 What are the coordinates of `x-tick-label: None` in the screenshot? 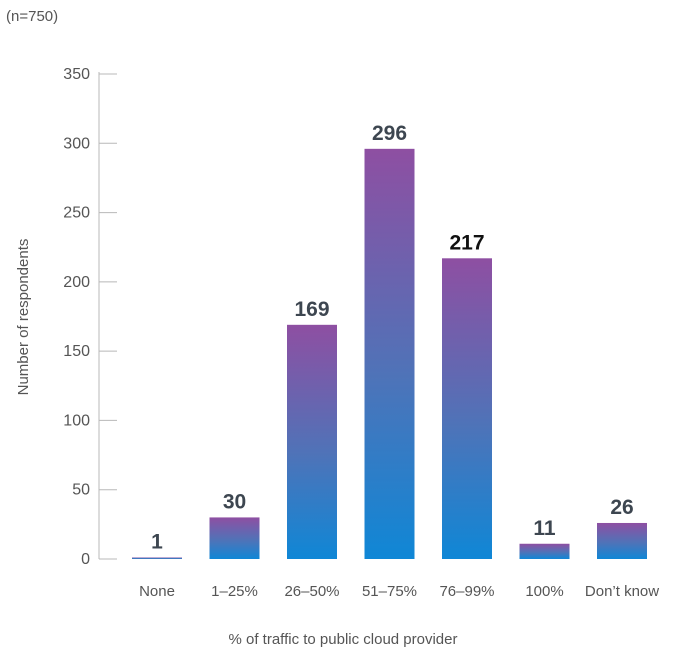 It's located at (157, 591).